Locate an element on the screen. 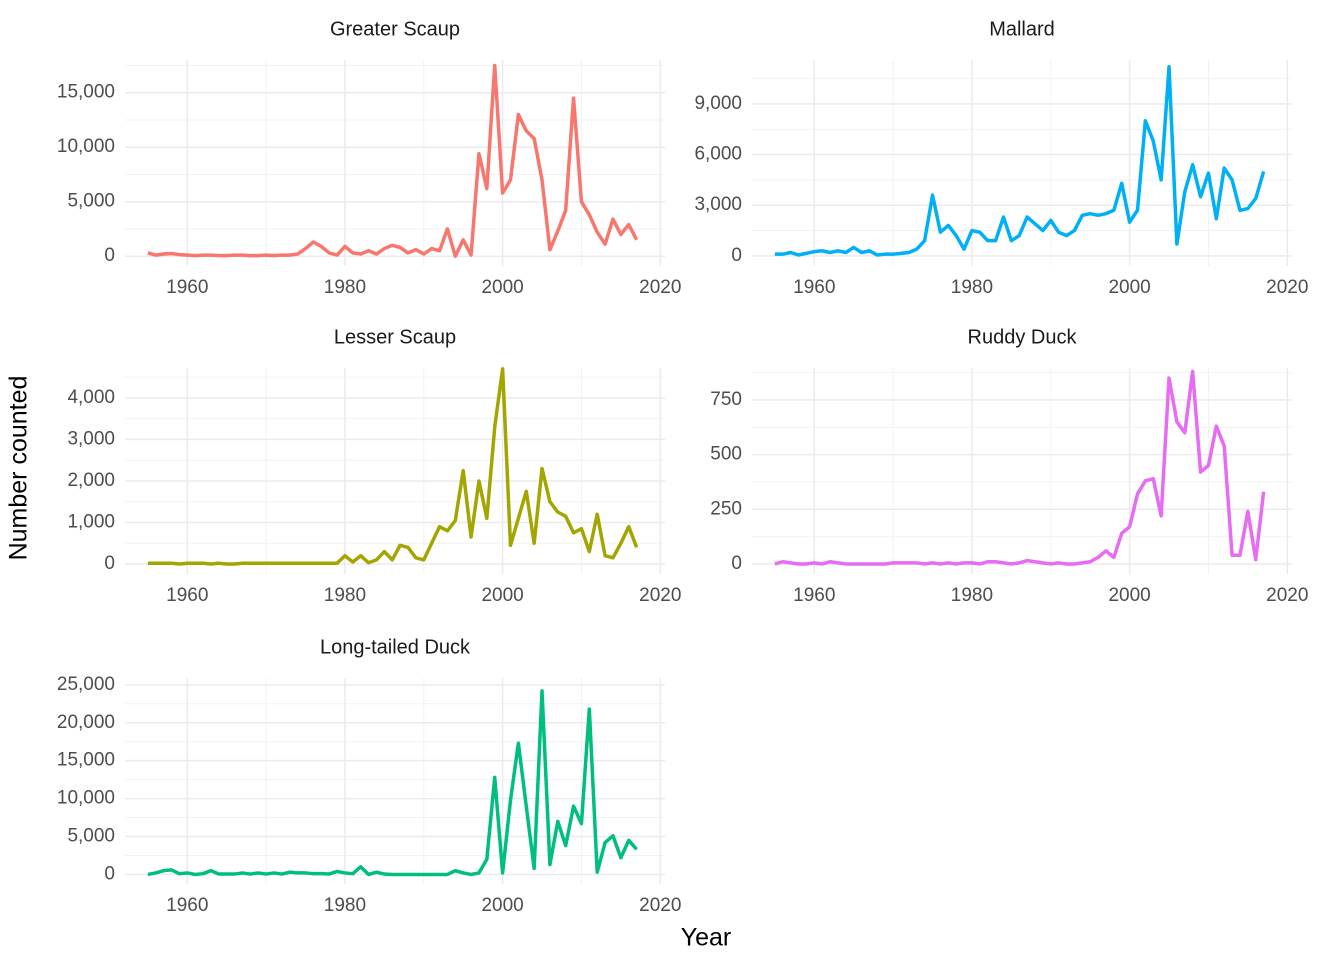 The image size is (1344, 960). panel-title: Lesser Scaup is located at coordinates (395, 337).